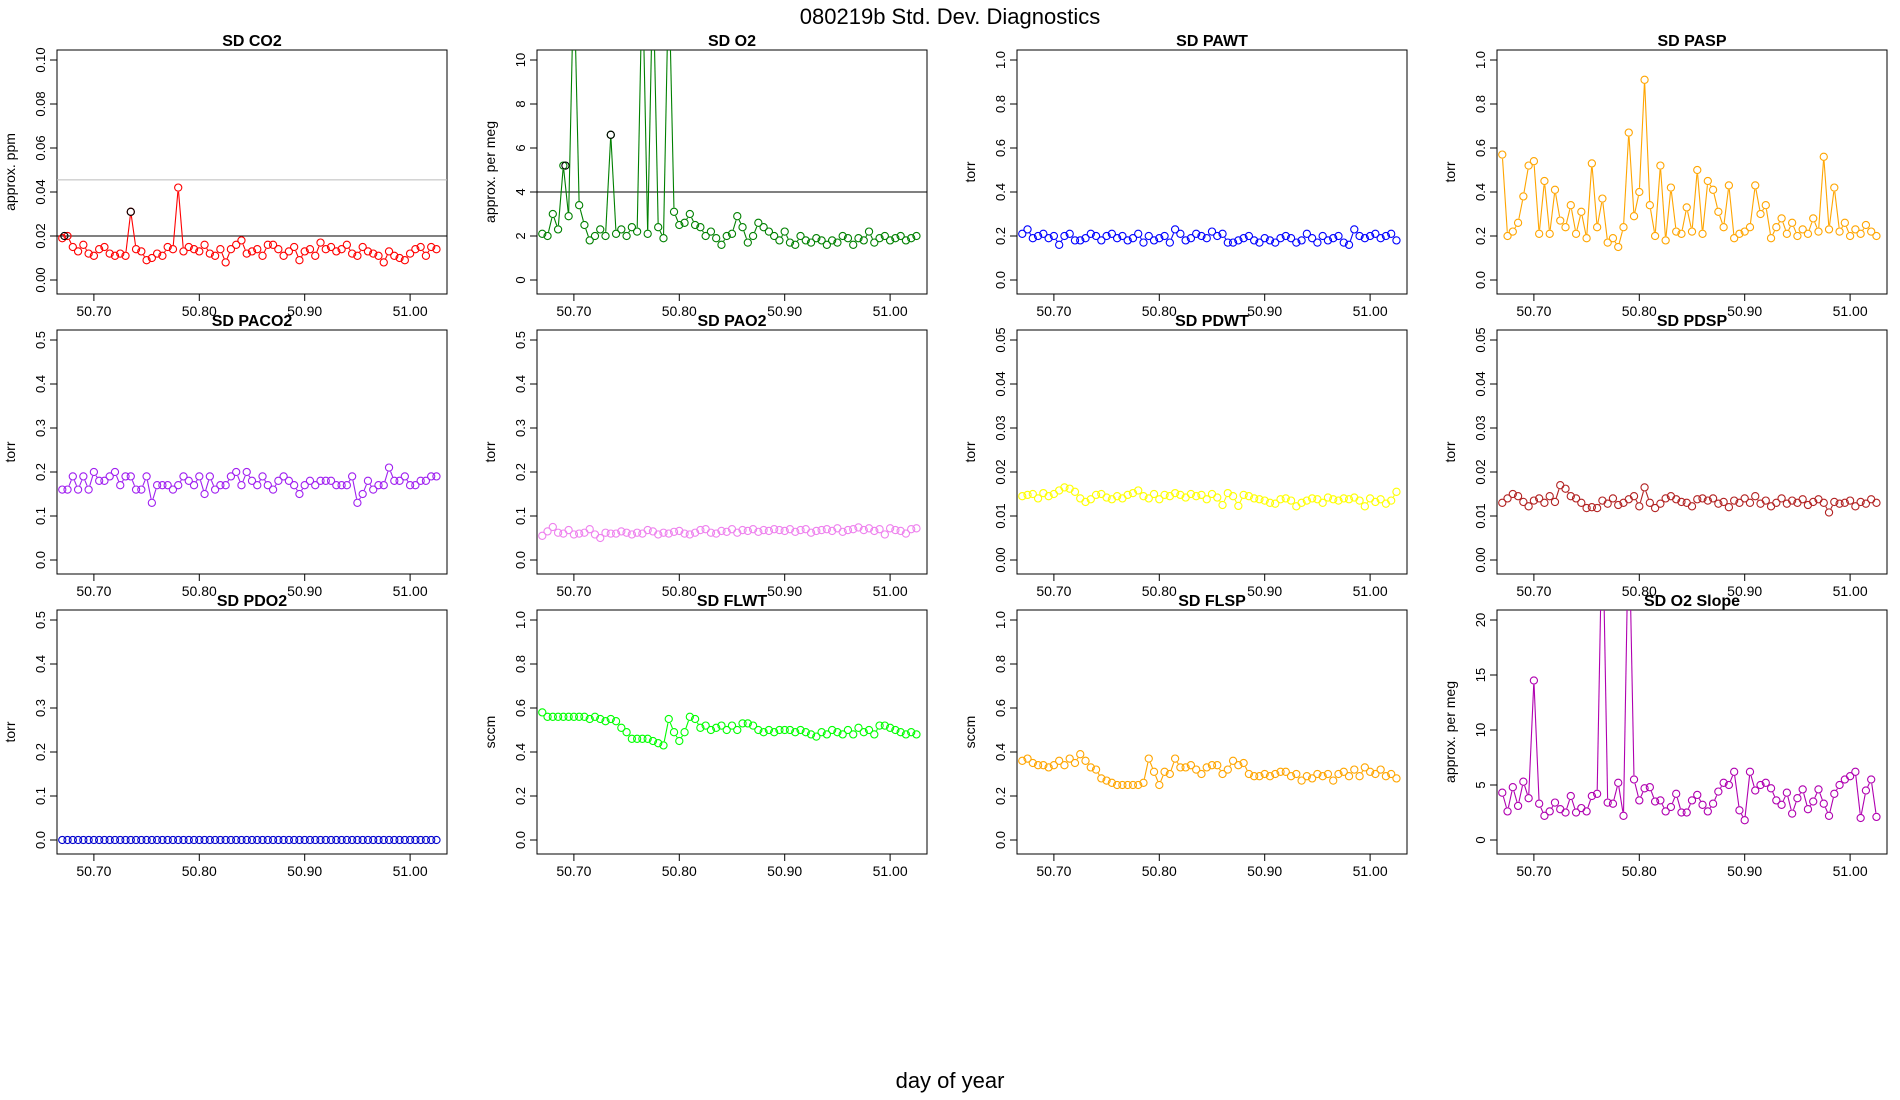  What do you see at coordinates (490, 732) in the screenshot?
I see `y-axis-label: sccm` at bounding box center [490, 732].